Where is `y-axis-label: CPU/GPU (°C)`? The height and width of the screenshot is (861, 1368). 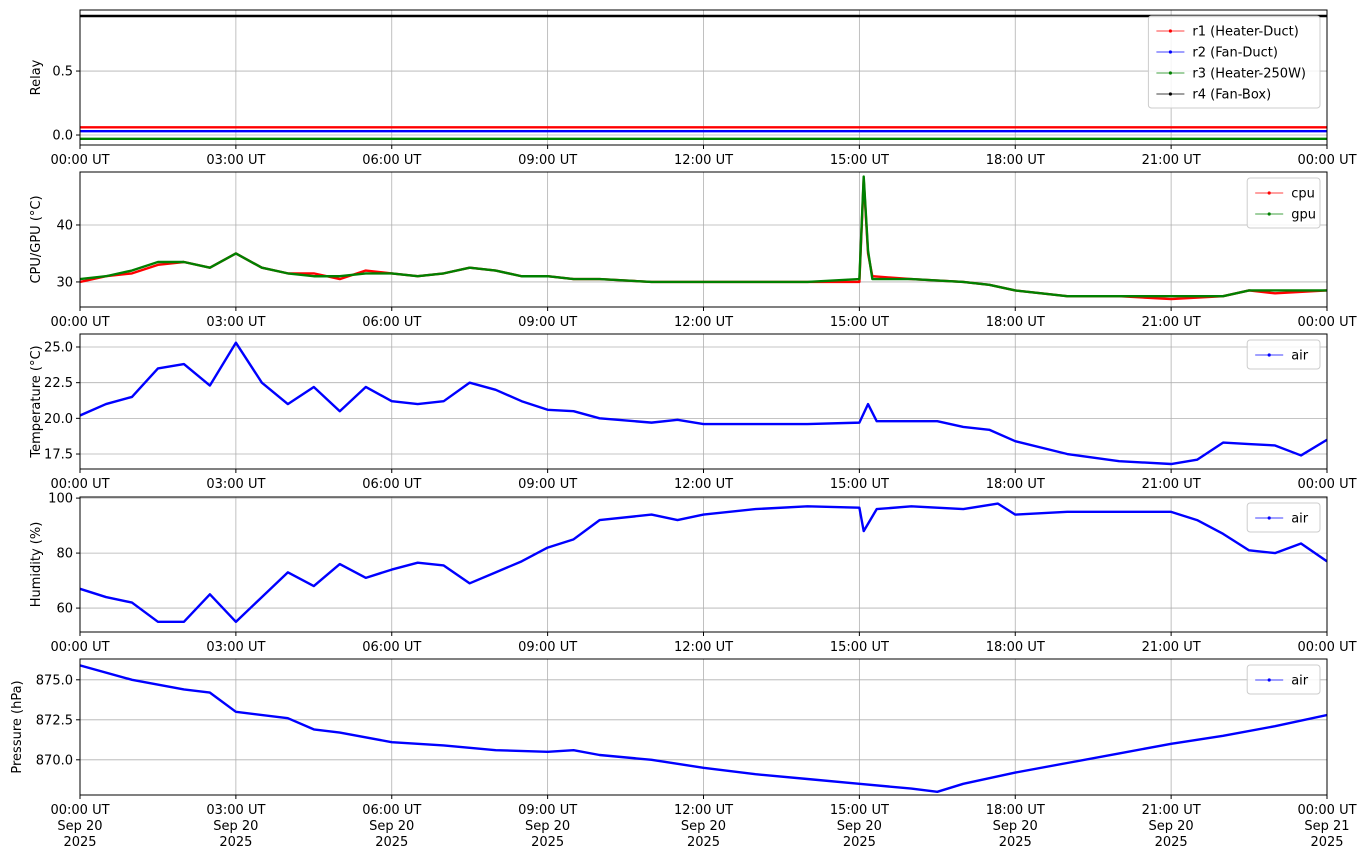
y-axis-label: CPU/GPU (°C) is located at coordinates (36, 239).